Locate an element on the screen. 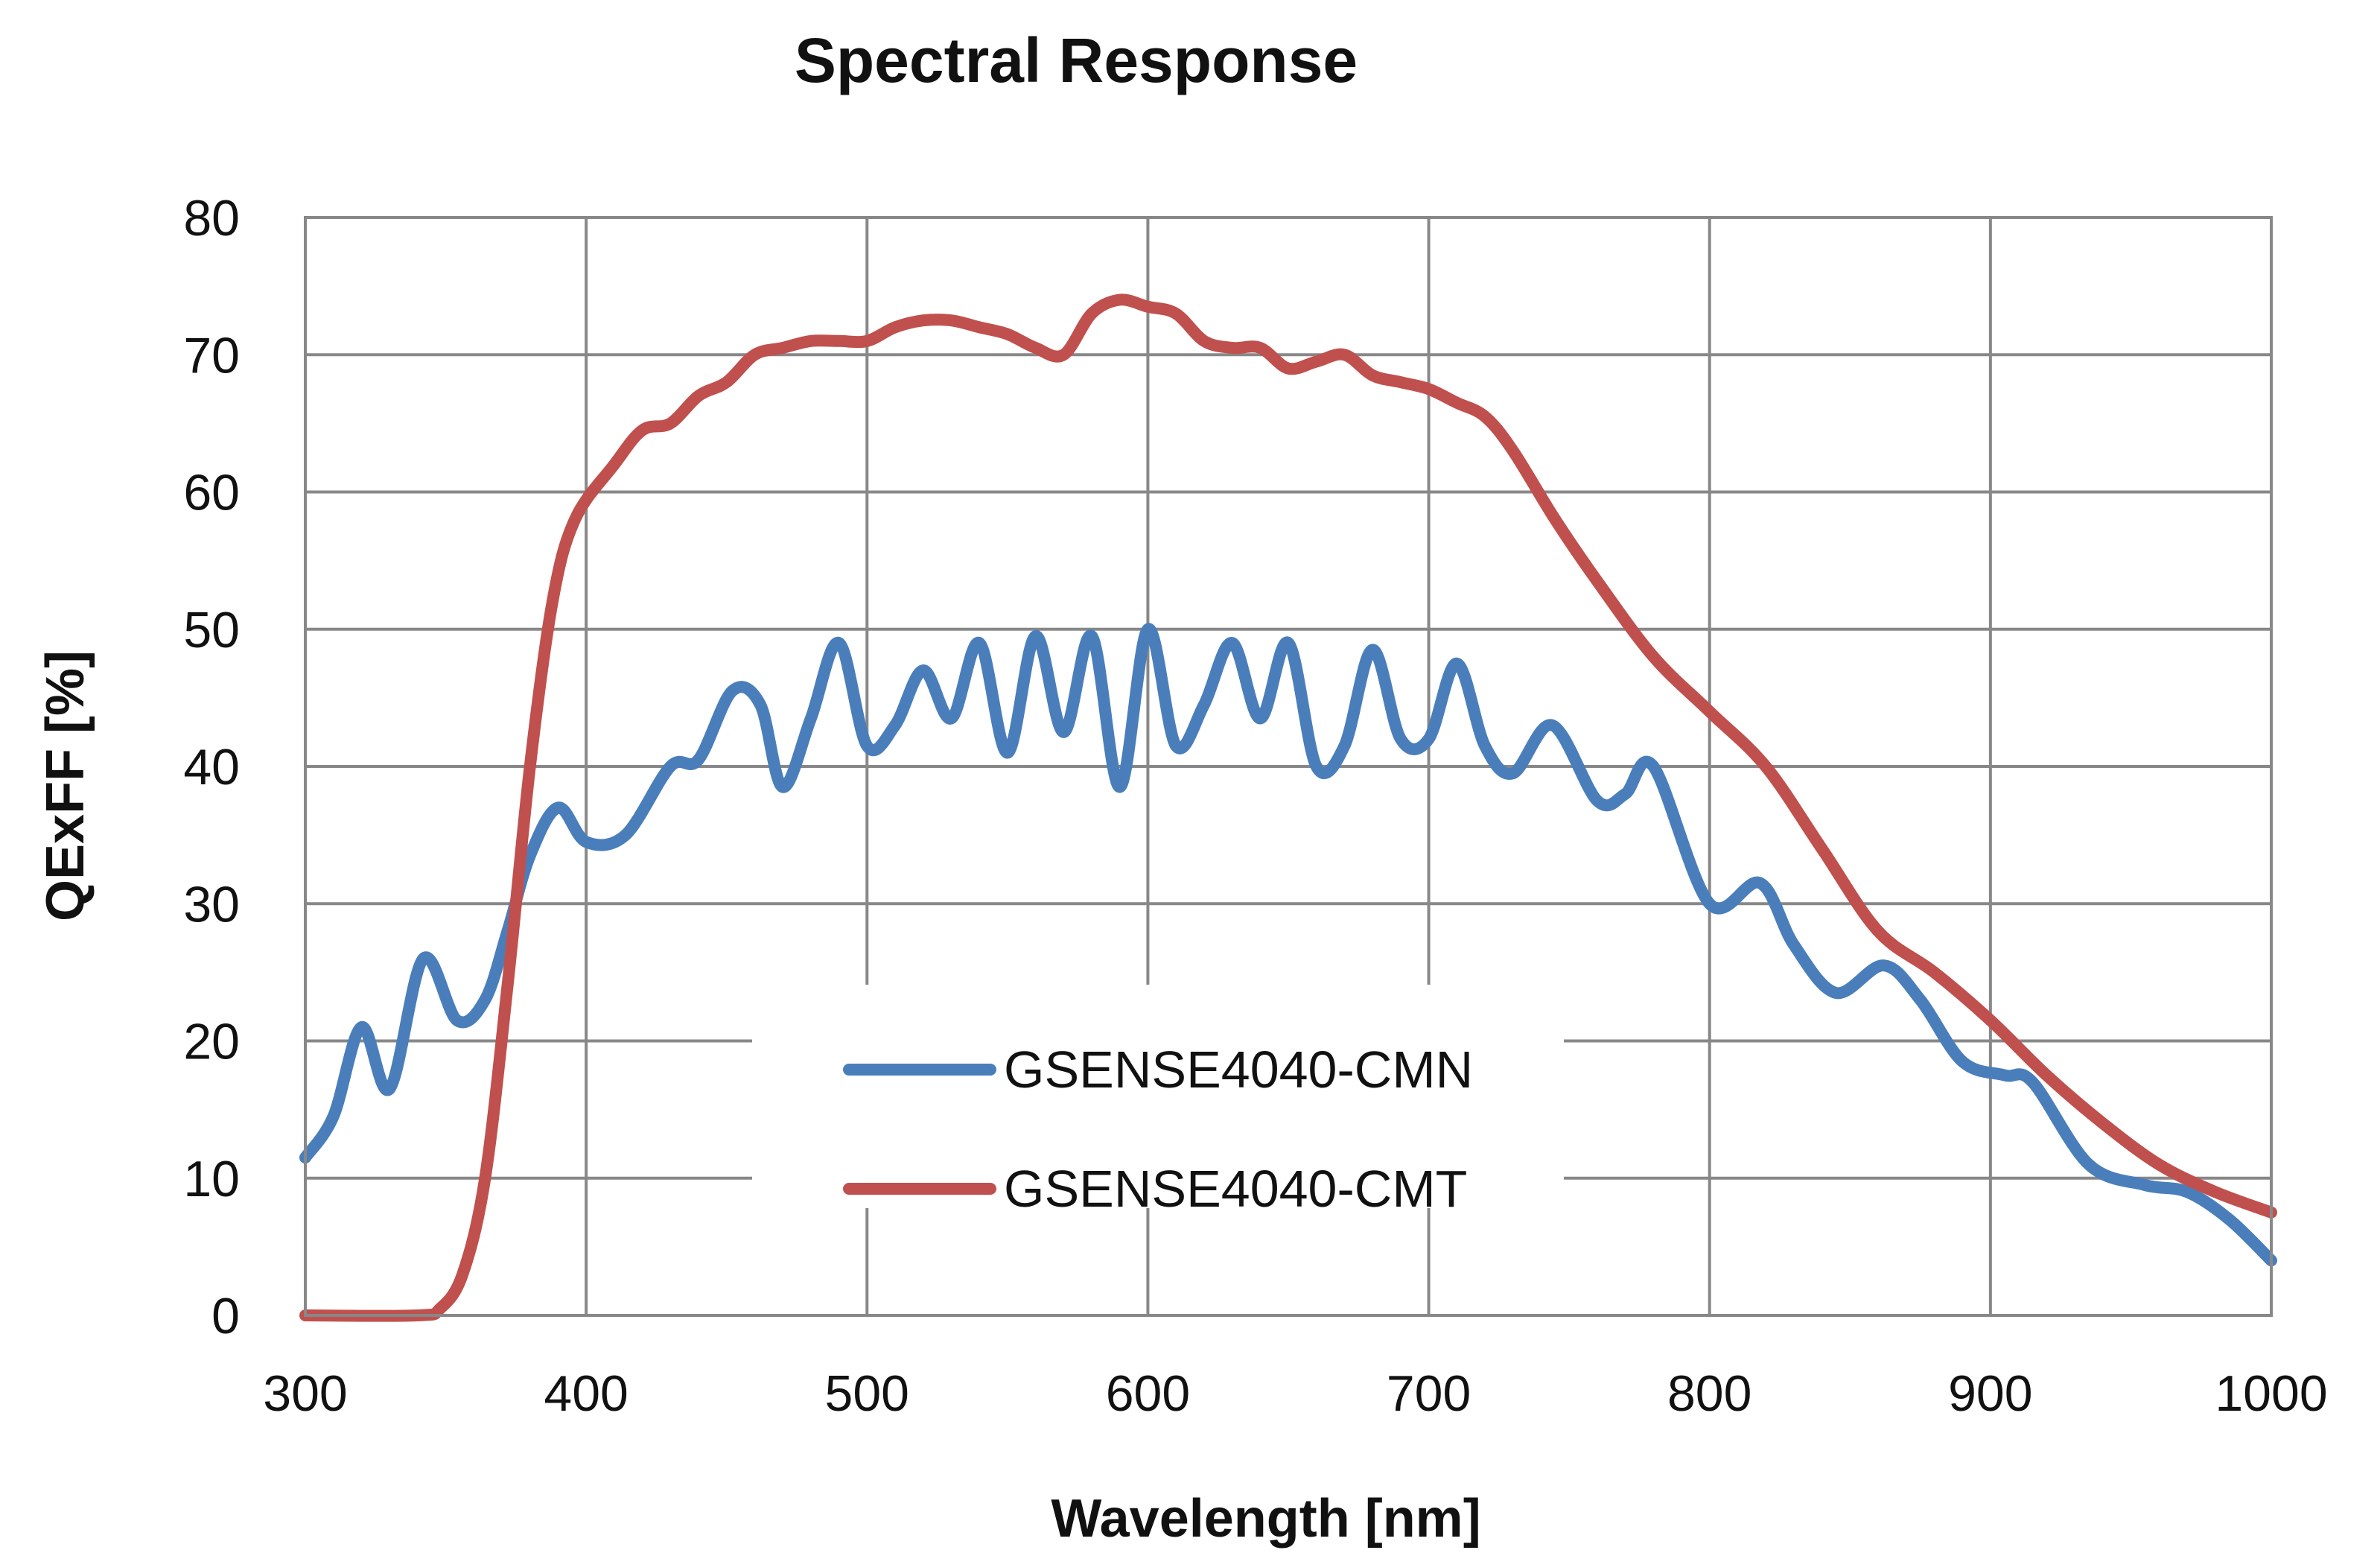 The height and width of the screenshot is (1553, 2380). y-tick-label: 70 is located at coordinates (211, 355).